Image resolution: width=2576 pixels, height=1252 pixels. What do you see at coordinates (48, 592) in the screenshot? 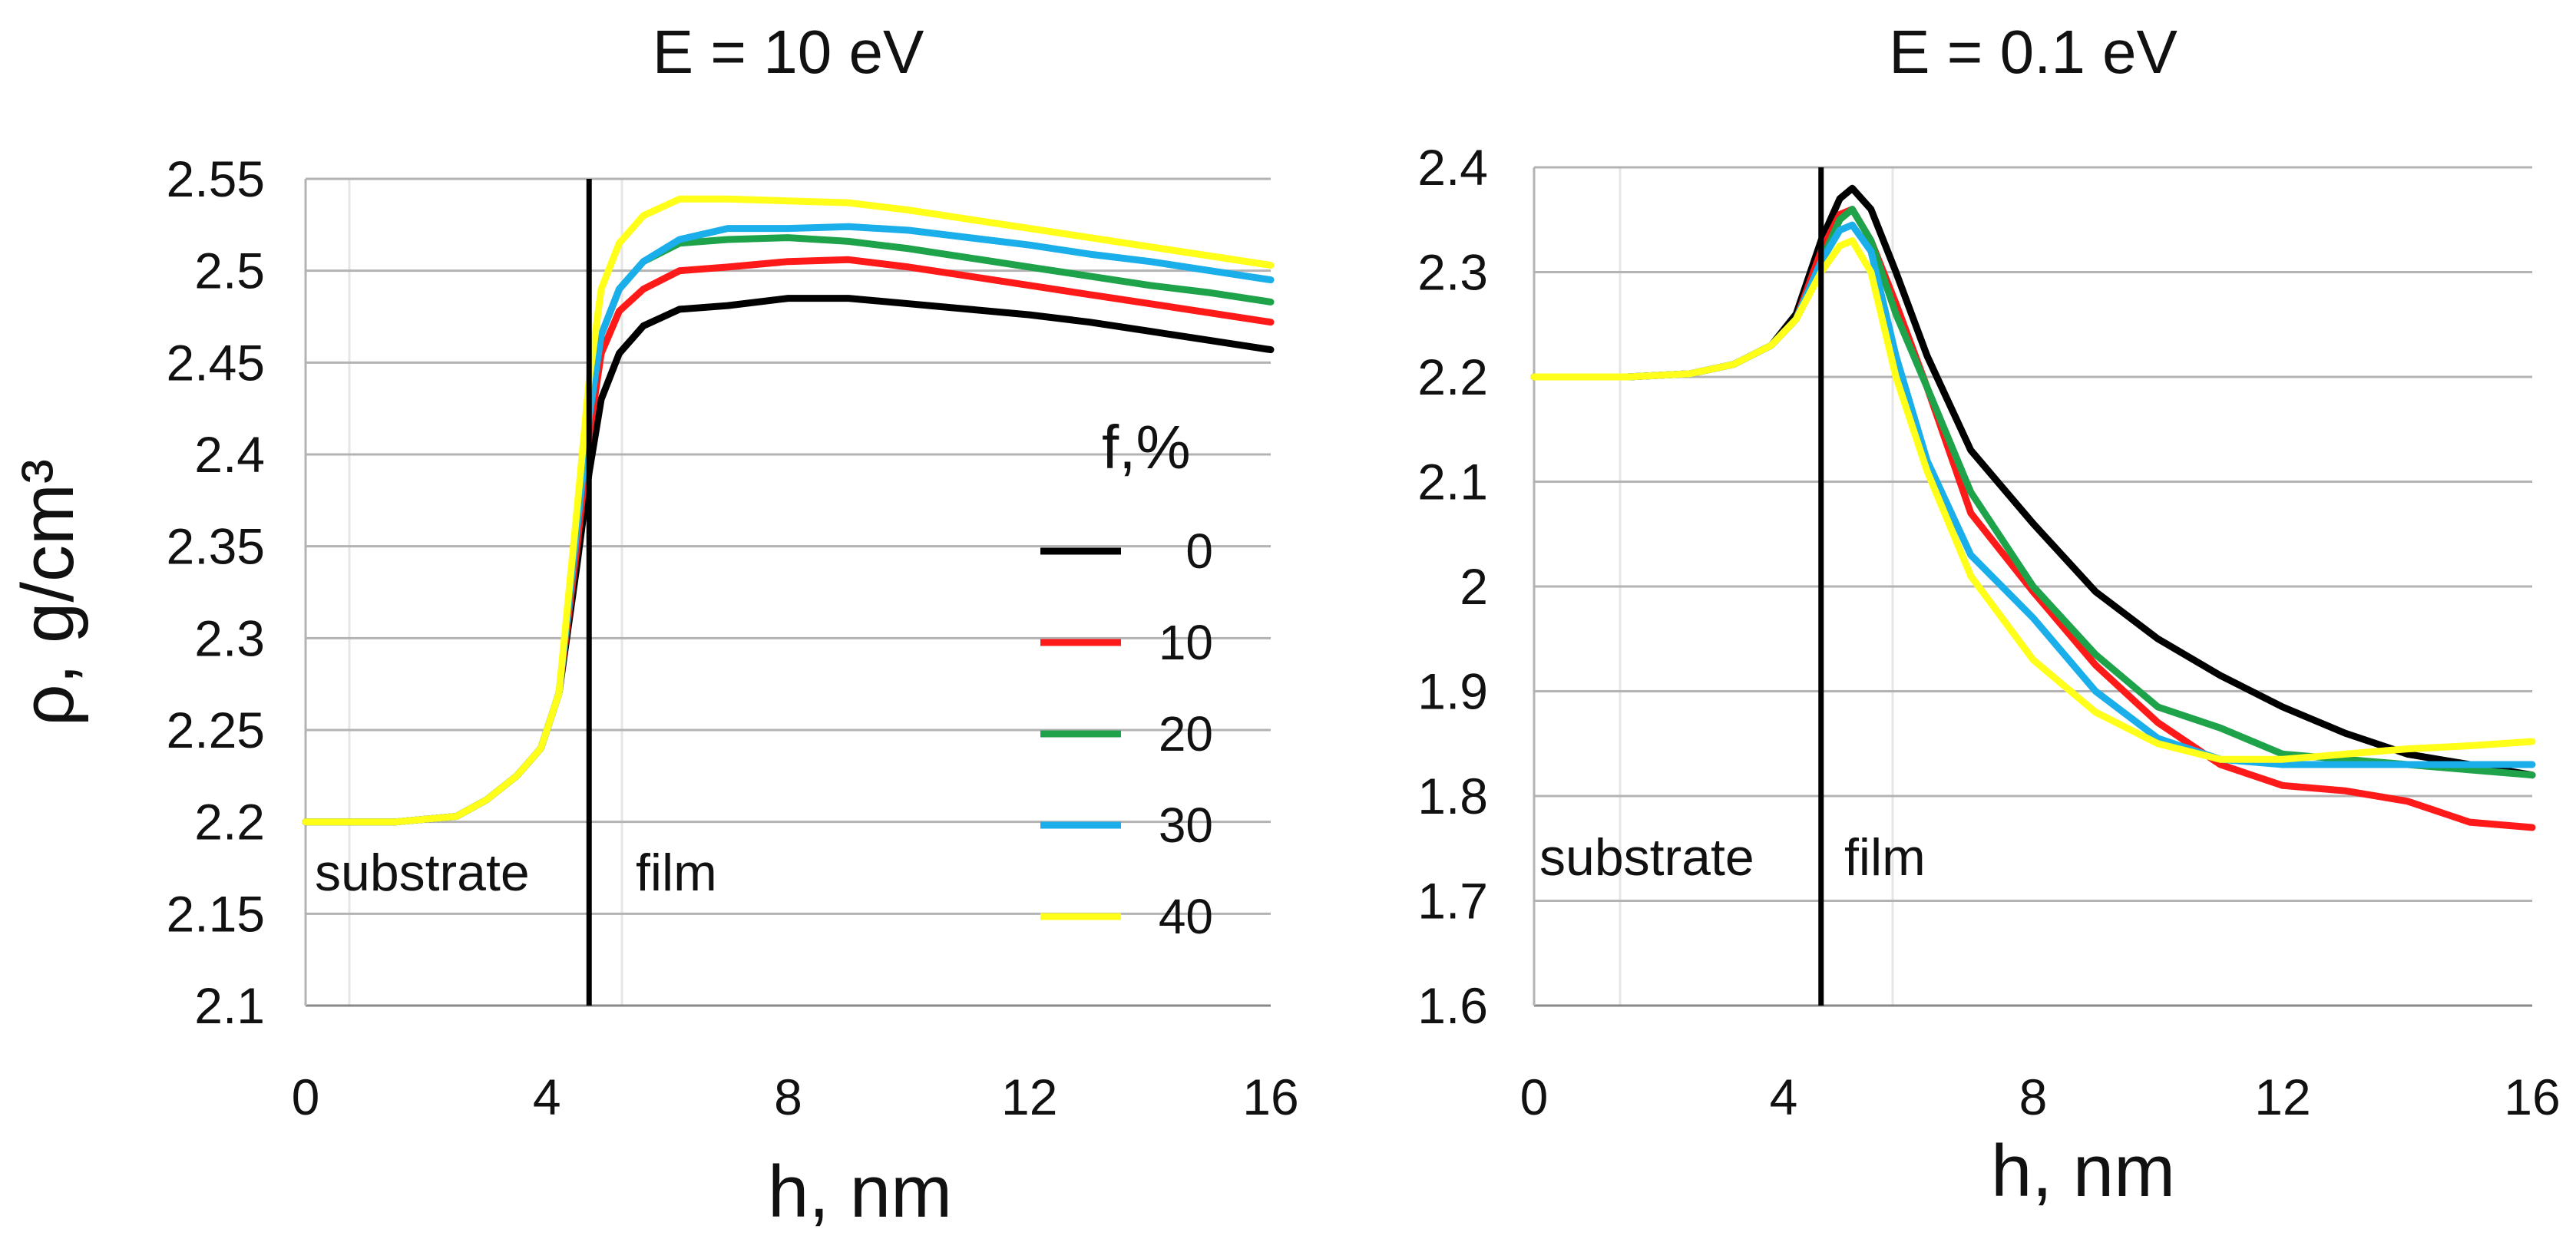
I see `y-axis-label: ρ, g/cm³` at bounding box center [48, 592].